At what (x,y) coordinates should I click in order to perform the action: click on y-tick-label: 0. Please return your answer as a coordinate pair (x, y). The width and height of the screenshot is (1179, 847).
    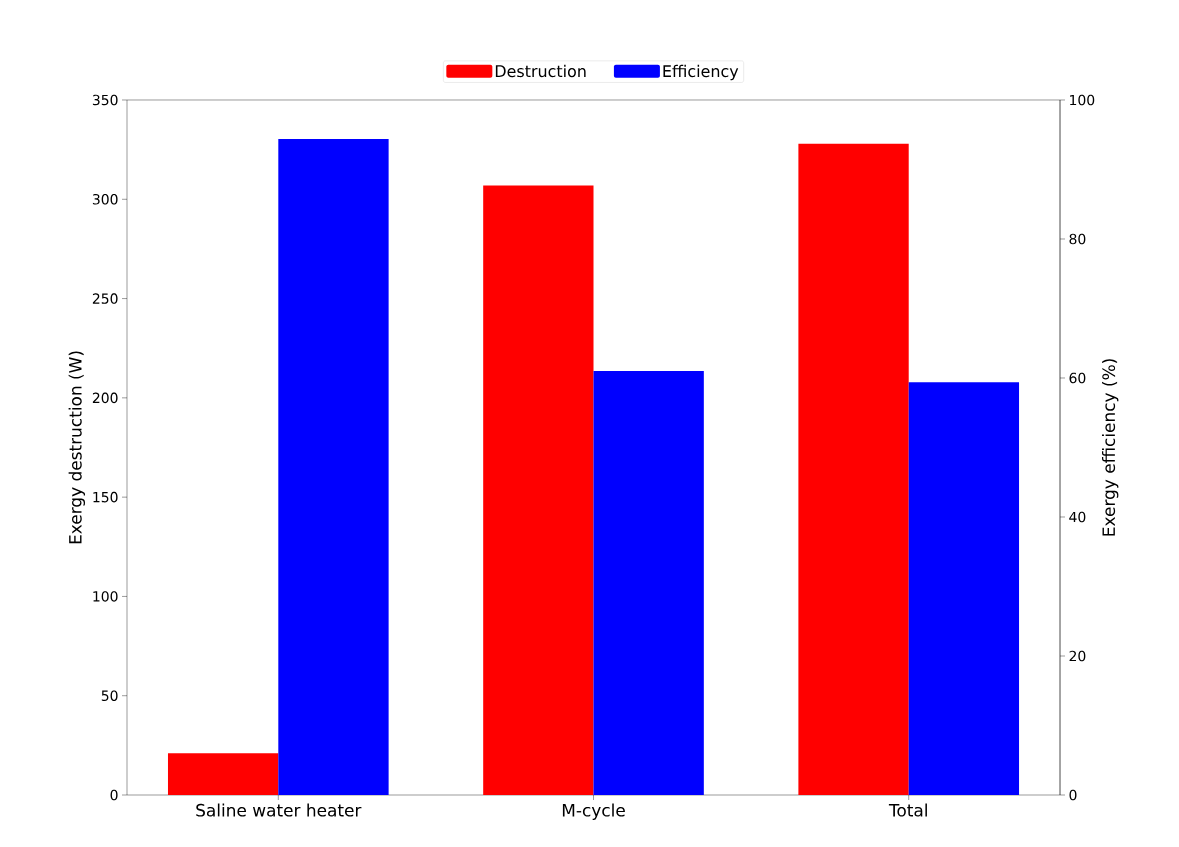
    Looking at the image, I should click on (114, 795).